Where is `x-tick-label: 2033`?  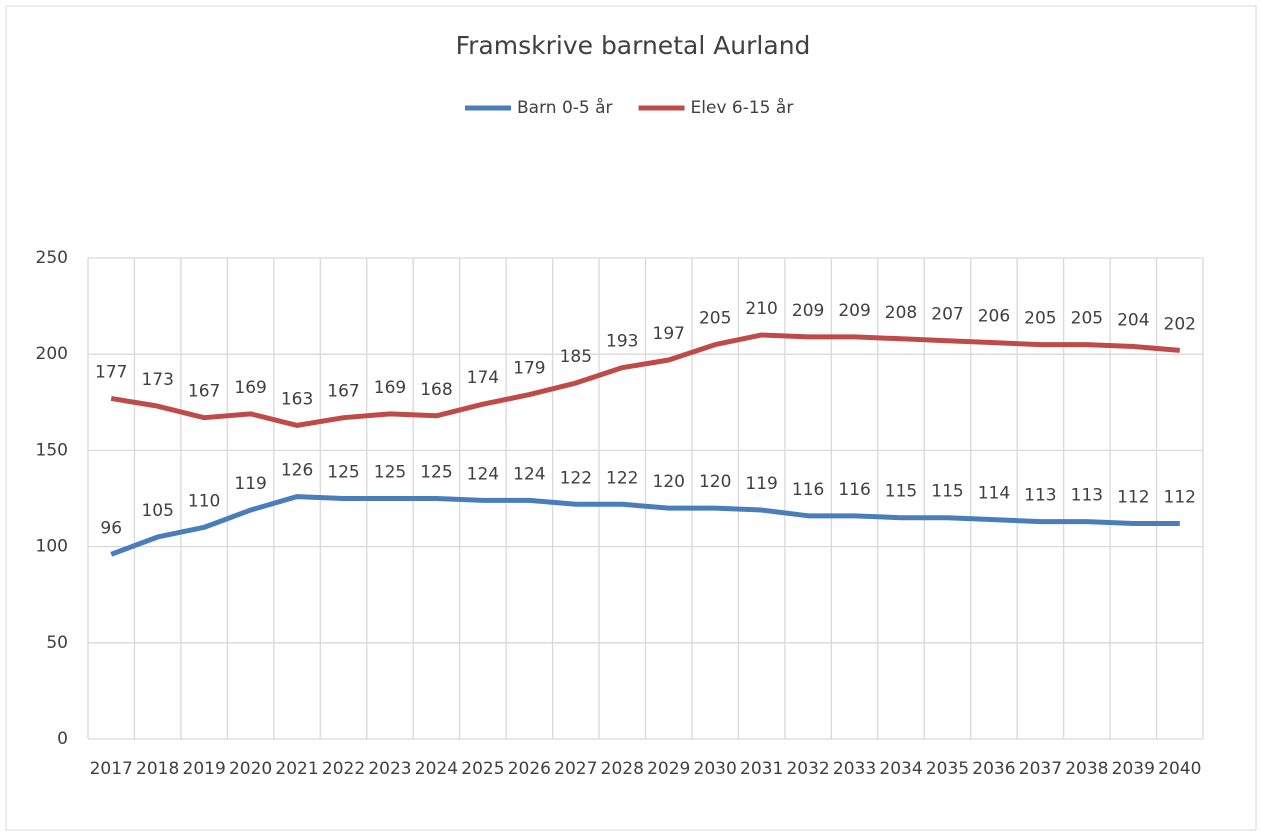
x-tick-label: 2033 is located at coordinates (854, 769).